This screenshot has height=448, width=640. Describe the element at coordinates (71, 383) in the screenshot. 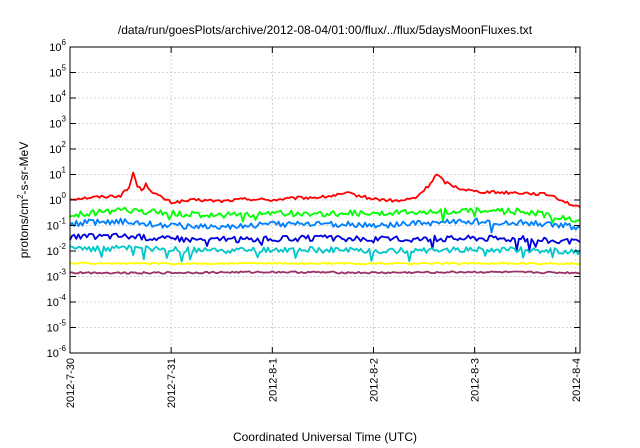

I see `x-tick-label: 2012-7-30` at that location.